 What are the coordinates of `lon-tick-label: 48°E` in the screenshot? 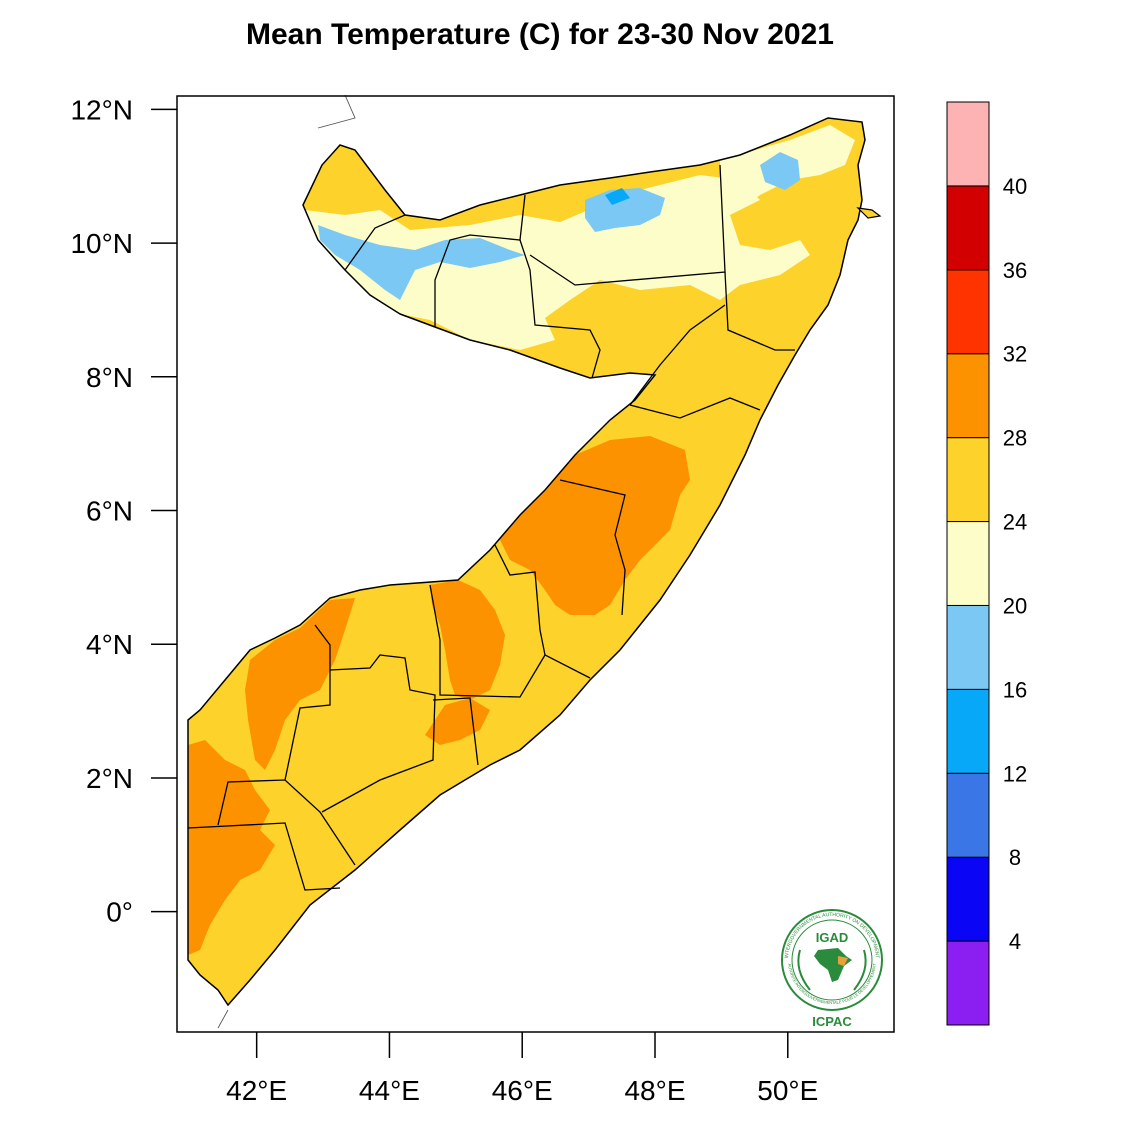 It's located at (654, 1090).